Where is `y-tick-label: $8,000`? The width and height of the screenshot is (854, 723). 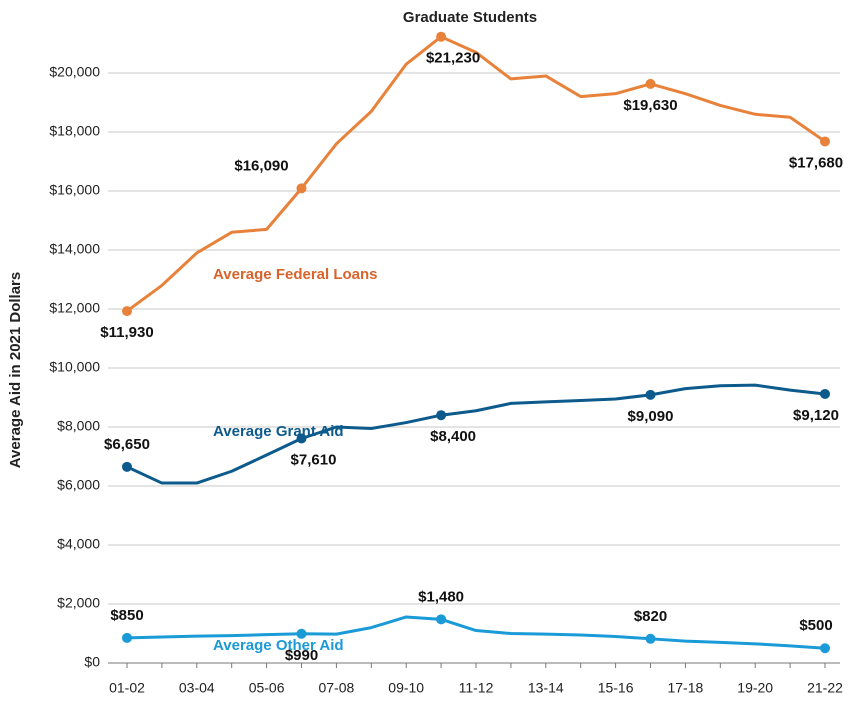
y-tick-label: $8,000 is located at coordinates (78, 426).